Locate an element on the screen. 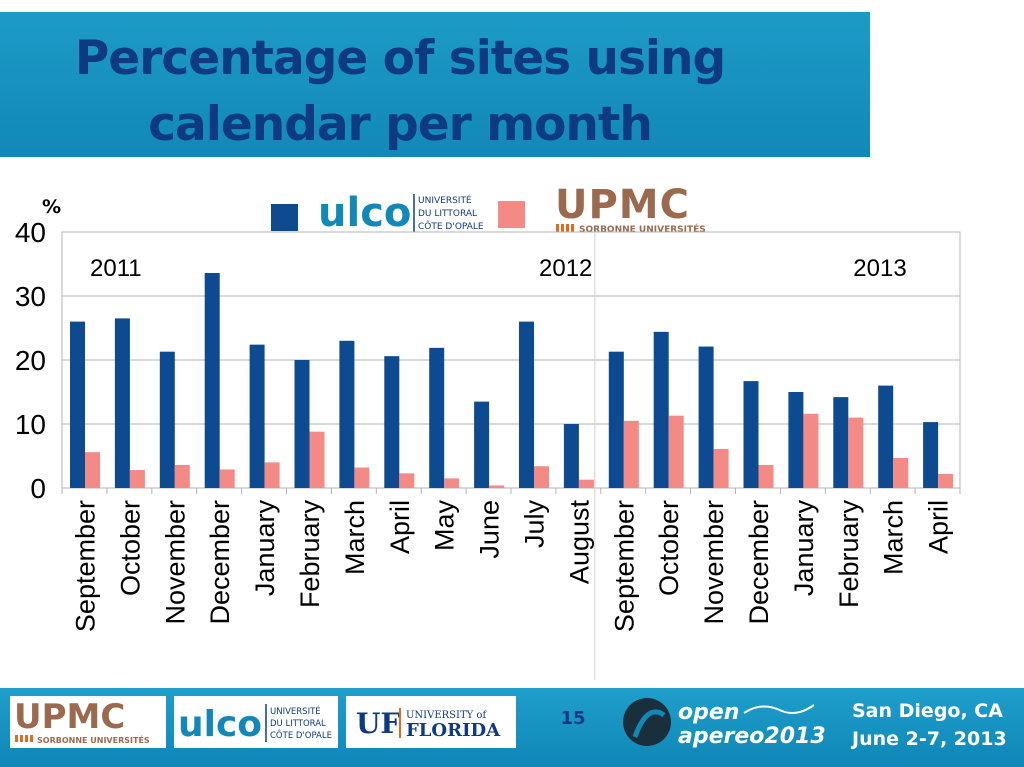 This screenshot has width=1024, height=767. ulco-logo-wordmark: ulco is located at coordinates (364, 213).